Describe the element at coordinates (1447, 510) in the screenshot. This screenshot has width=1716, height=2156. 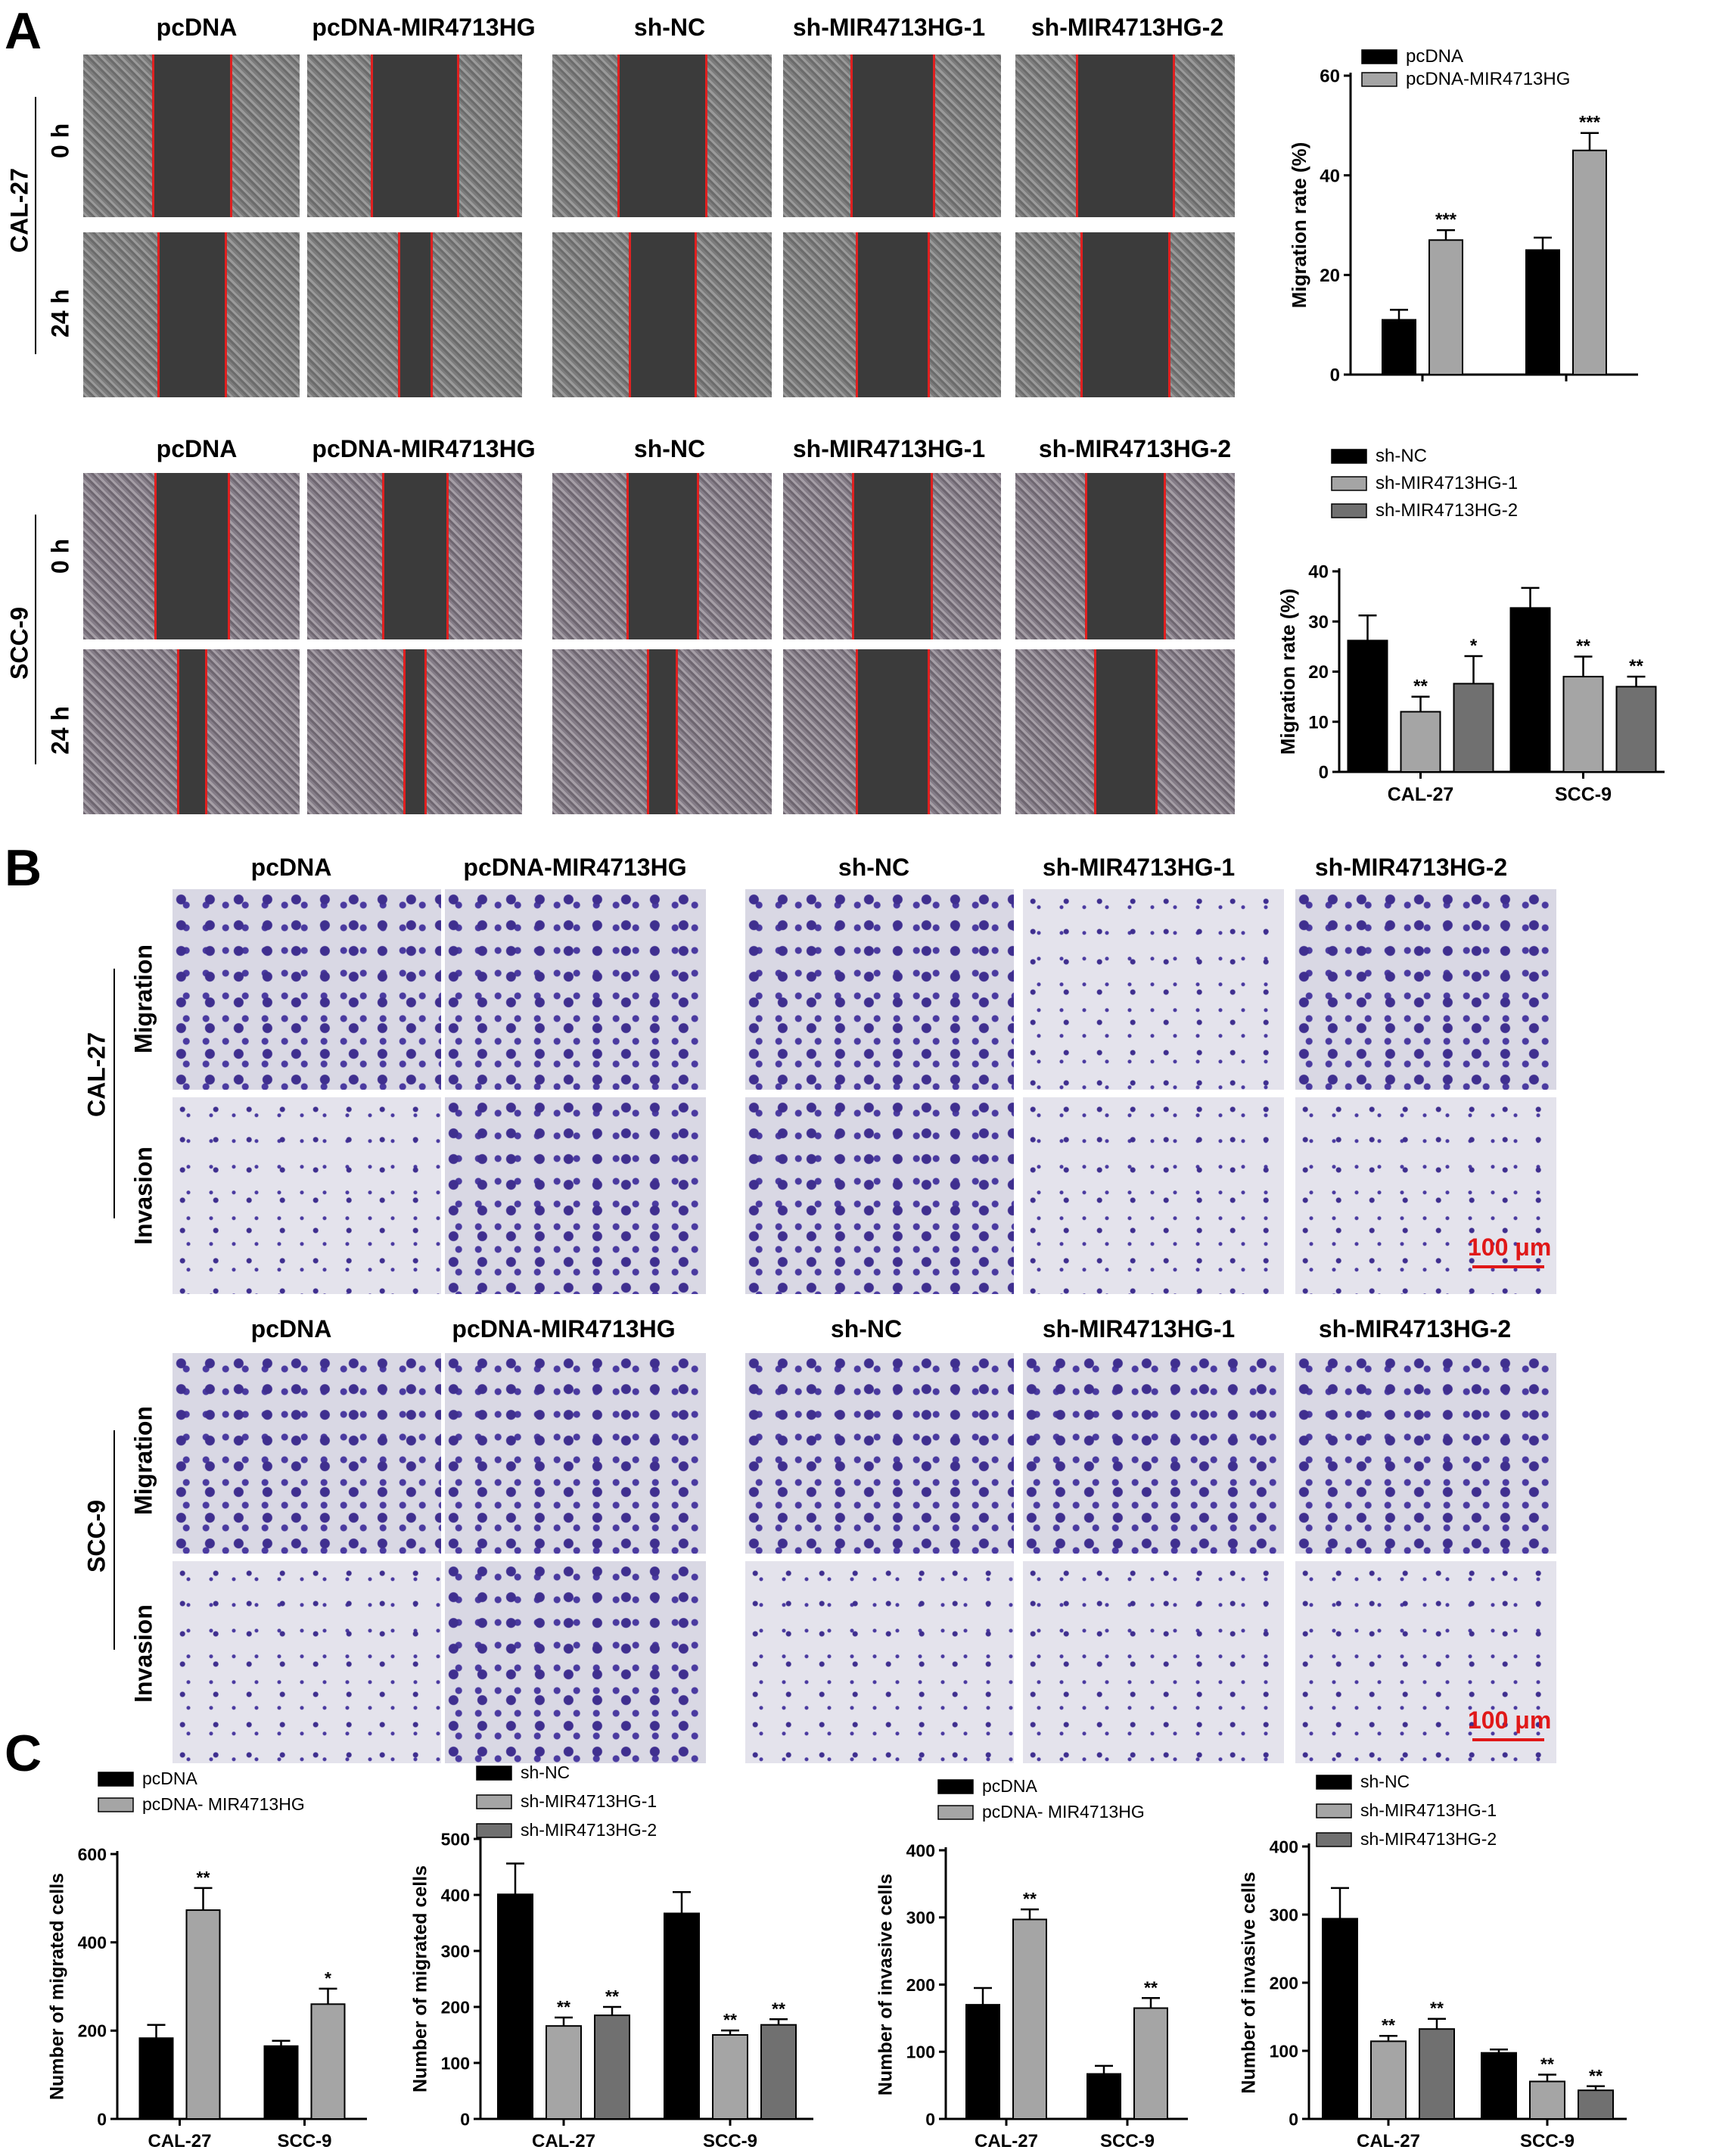
I see `a2-legend-label-2: sh-MIR4713HG-2` at that location.